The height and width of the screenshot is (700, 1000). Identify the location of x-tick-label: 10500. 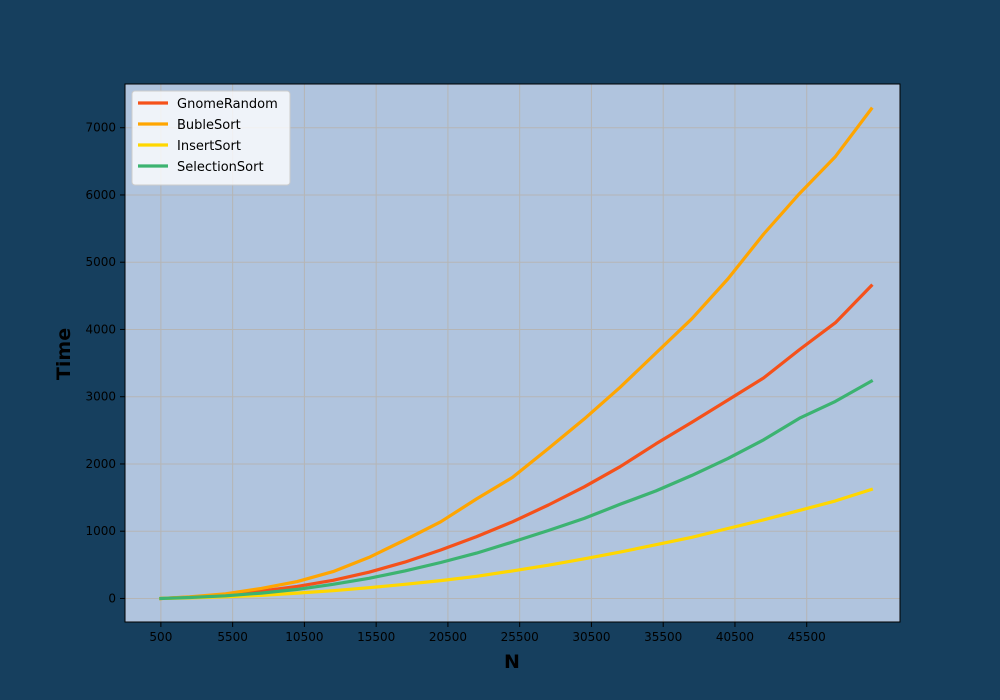
(304, 637).